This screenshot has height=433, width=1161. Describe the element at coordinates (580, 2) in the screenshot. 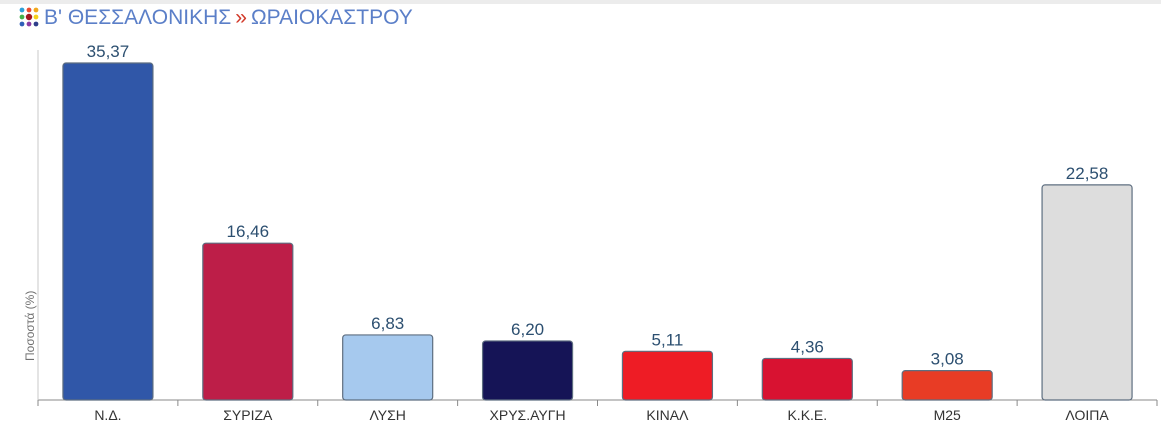

I see `top-bar` at that location.